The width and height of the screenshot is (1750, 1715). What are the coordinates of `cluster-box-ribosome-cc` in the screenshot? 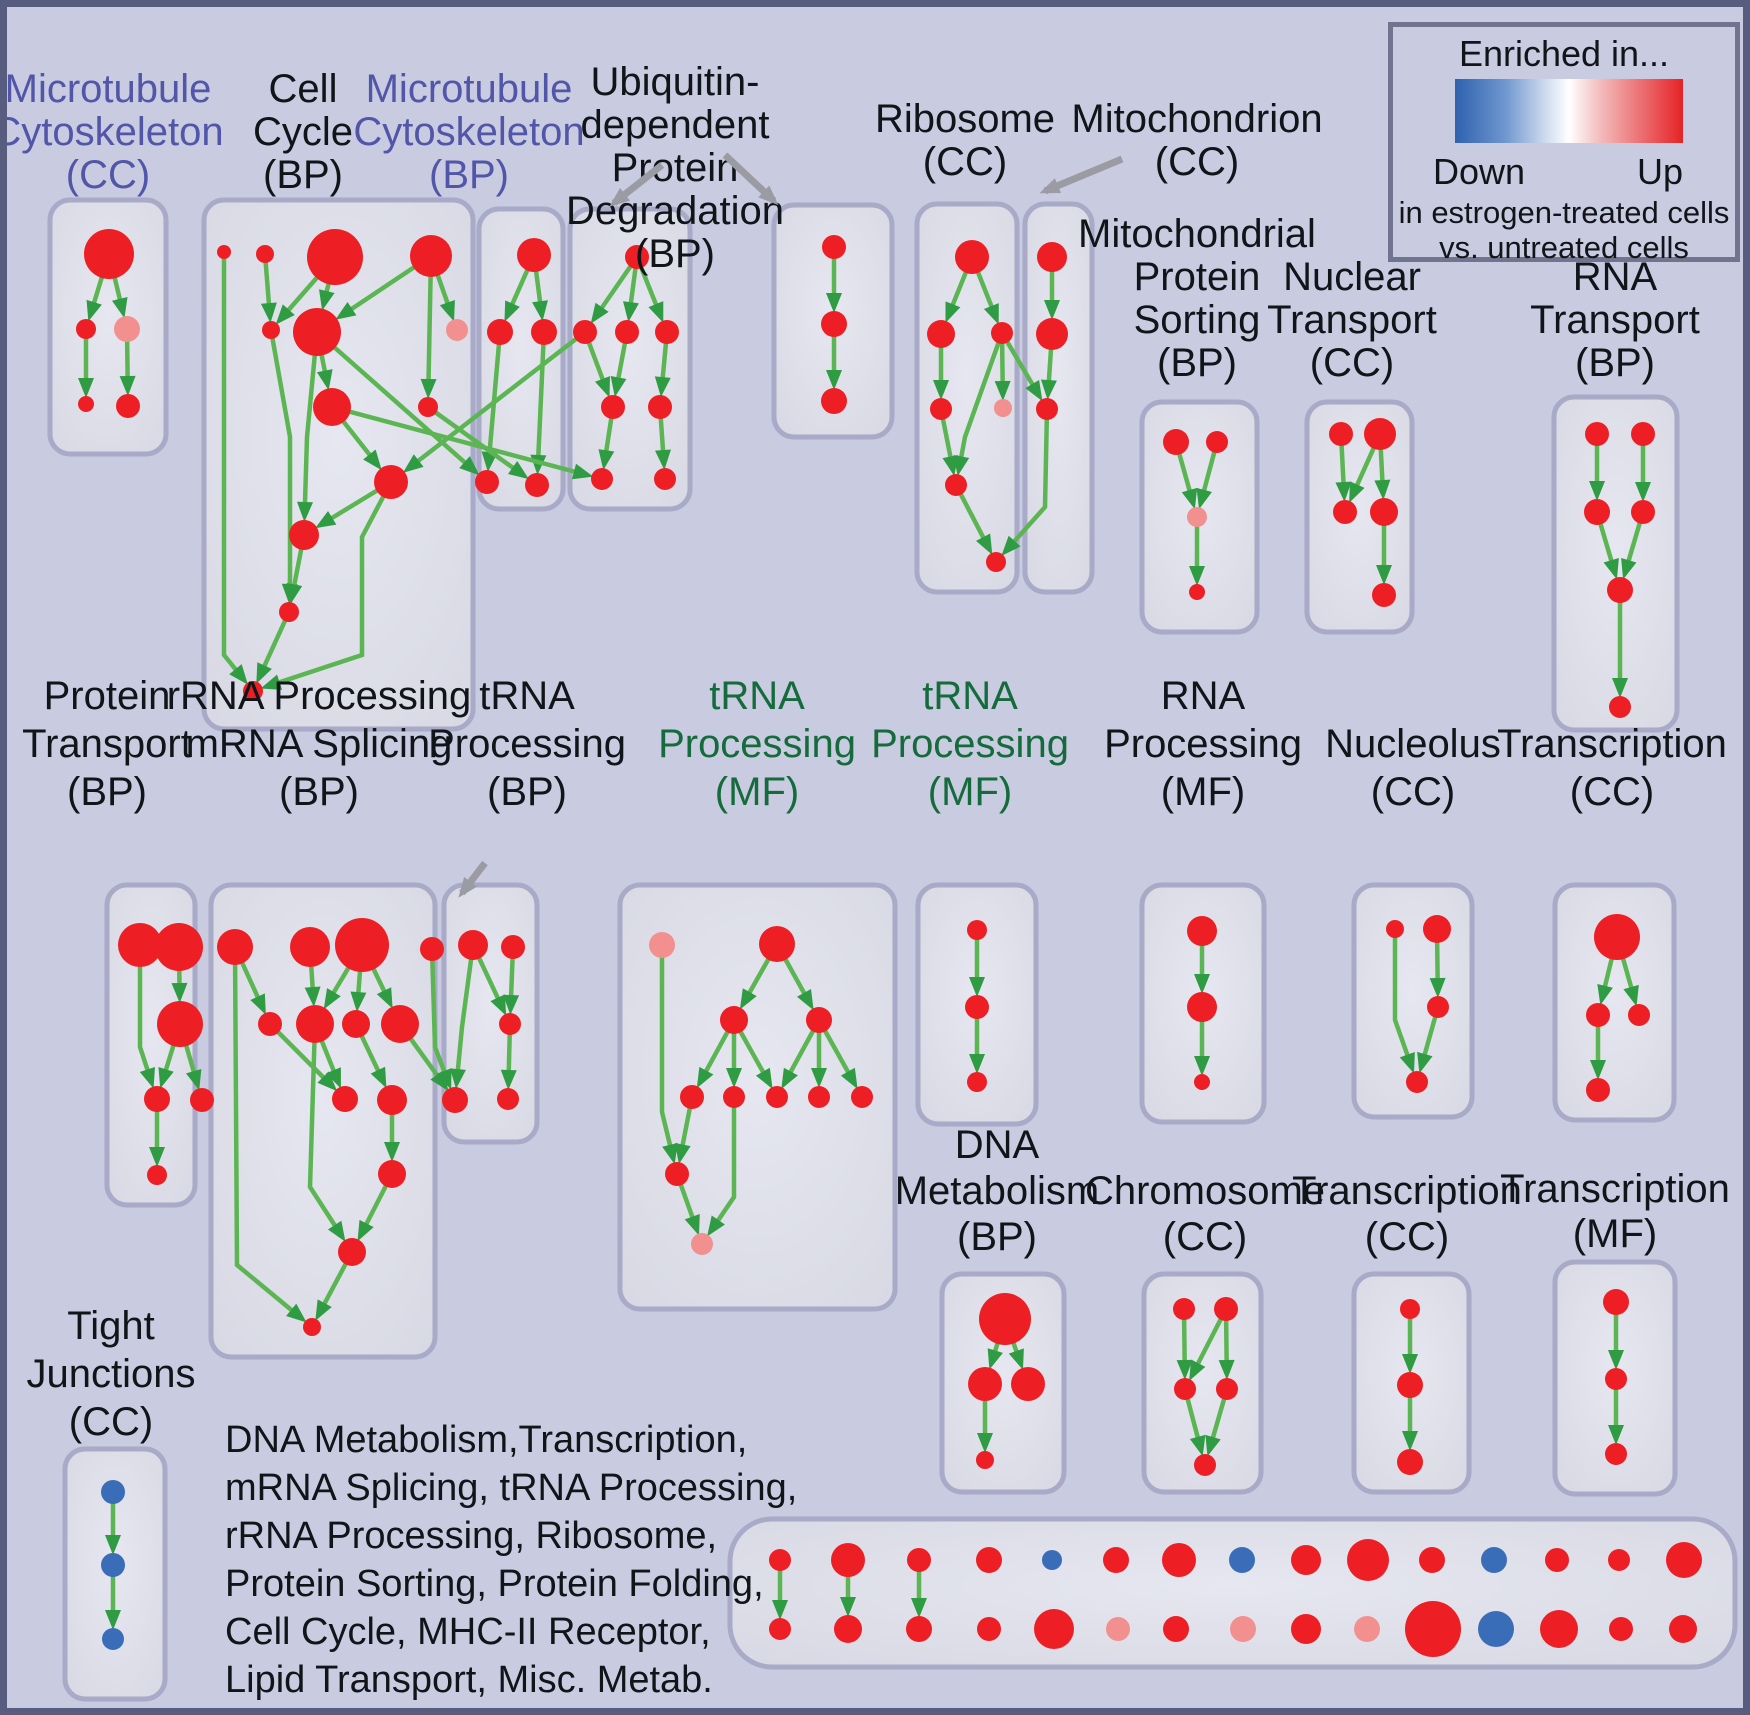 It's located at (967, 398).